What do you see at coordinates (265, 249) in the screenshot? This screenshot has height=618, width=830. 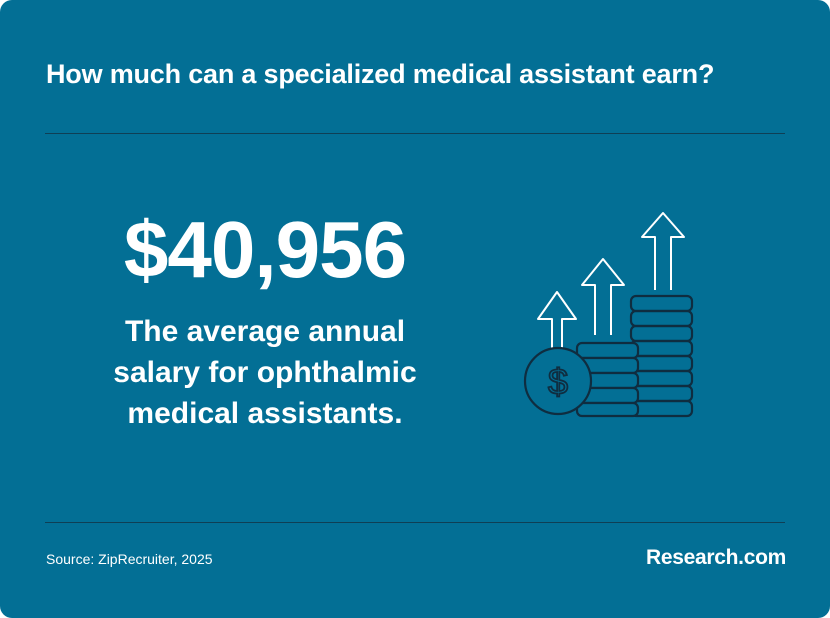 I see `salary-value: $40,956` at bounding box center [265, 249].